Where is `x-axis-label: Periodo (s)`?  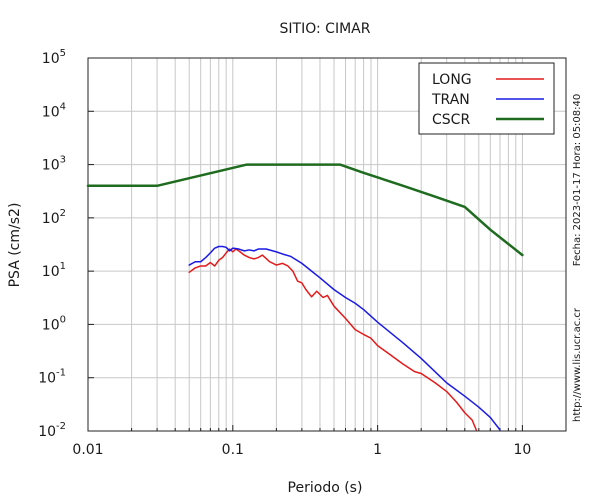
x-axis-label: Periodo (s) is located at coordinates (325, 488).